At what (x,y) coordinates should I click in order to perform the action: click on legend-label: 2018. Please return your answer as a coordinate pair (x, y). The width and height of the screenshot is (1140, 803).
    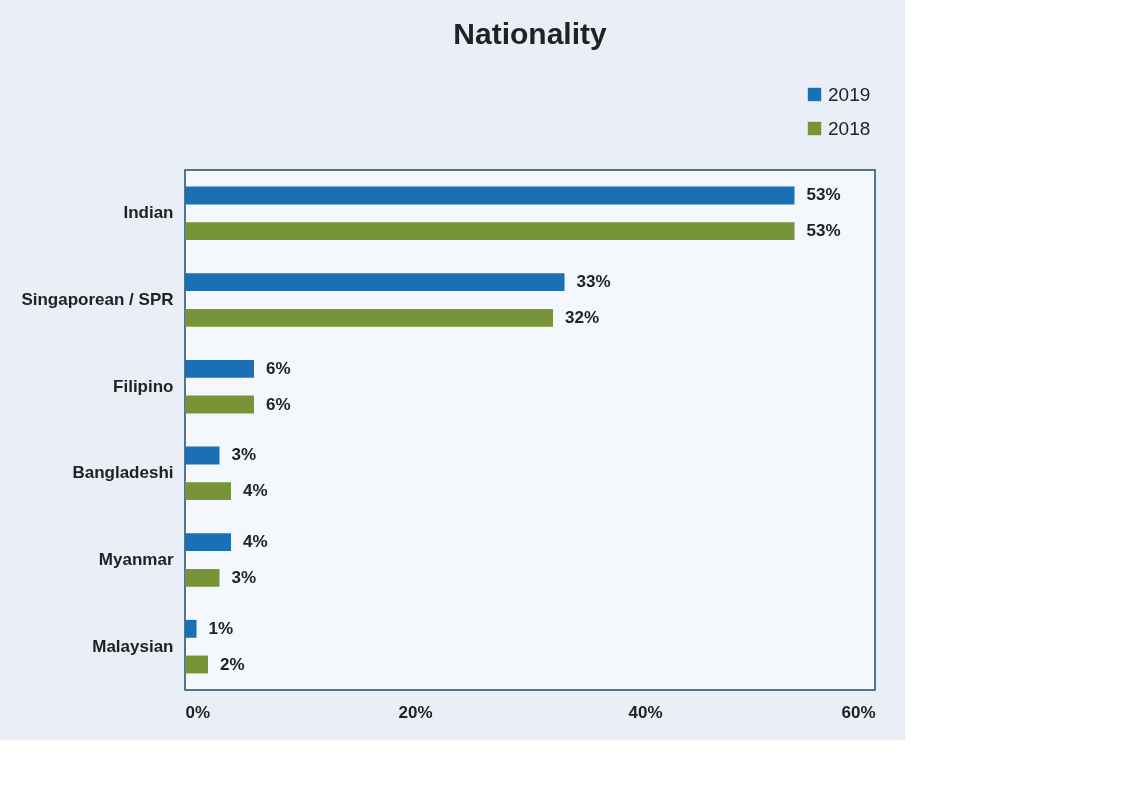
    Looking at the image, I should click on (849, 128).